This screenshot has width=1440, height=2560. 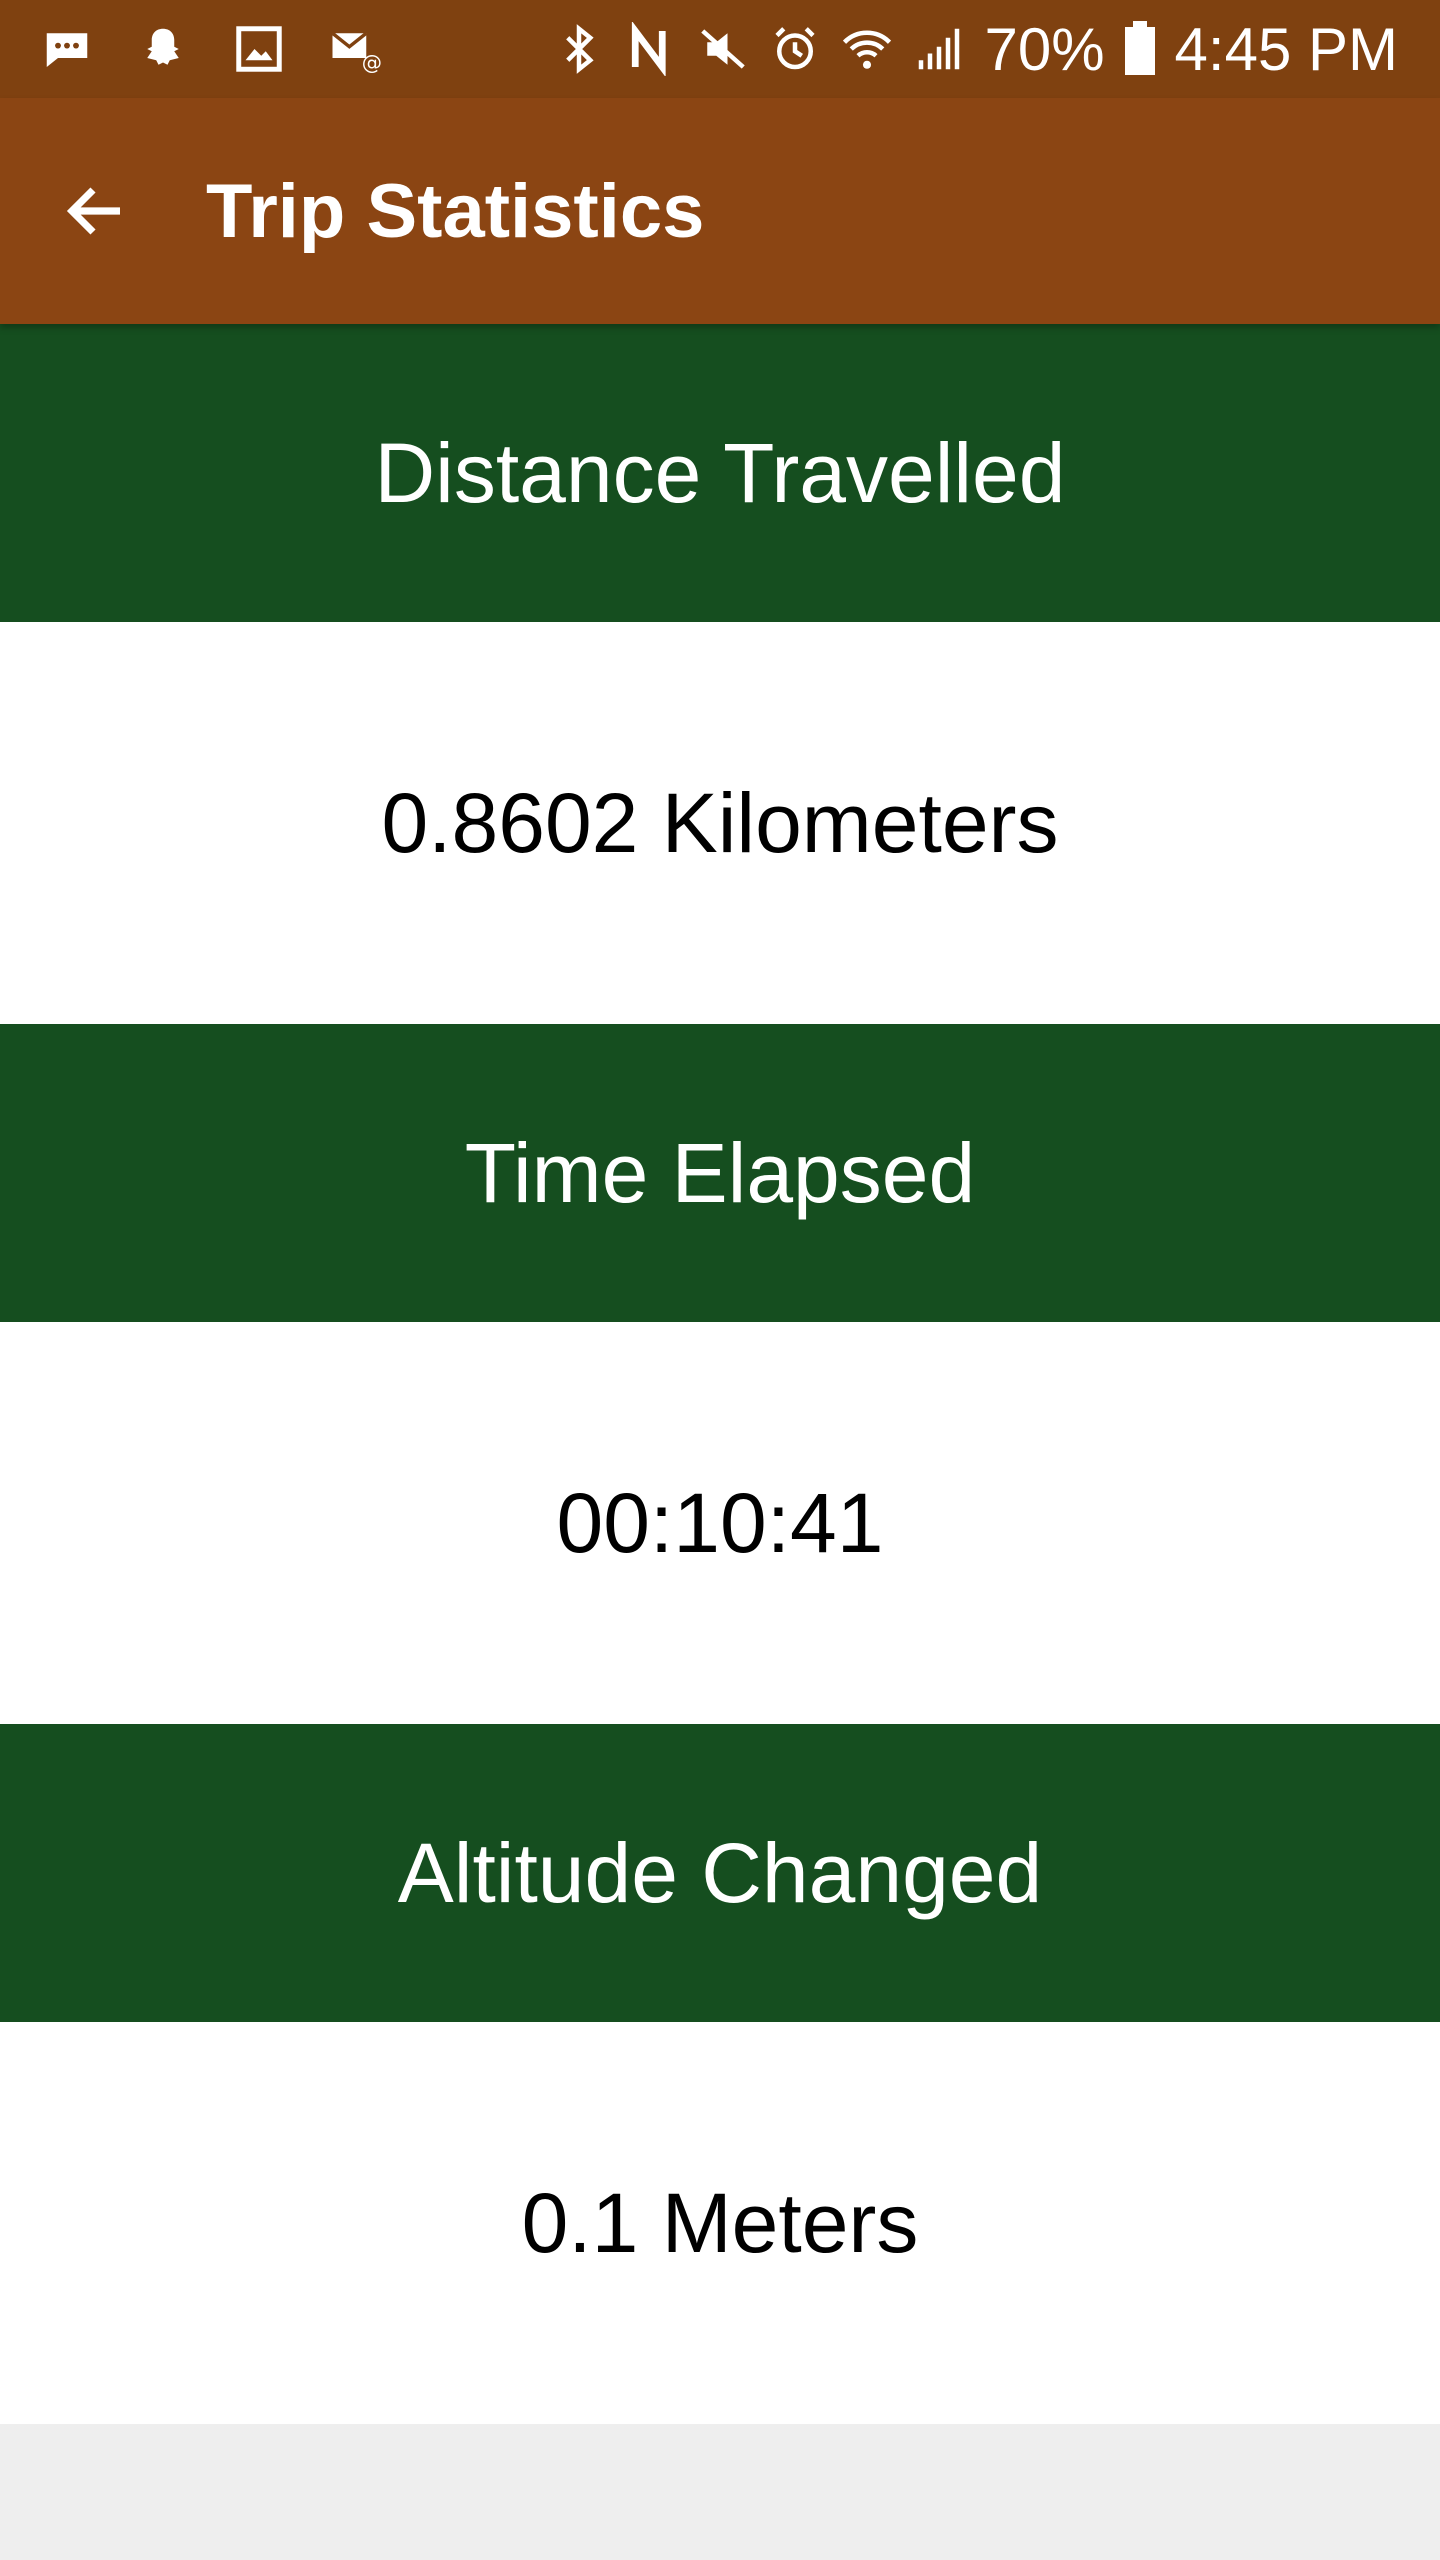 I want to click on time-value: 00:10:41, so click(x=720, y=1522).